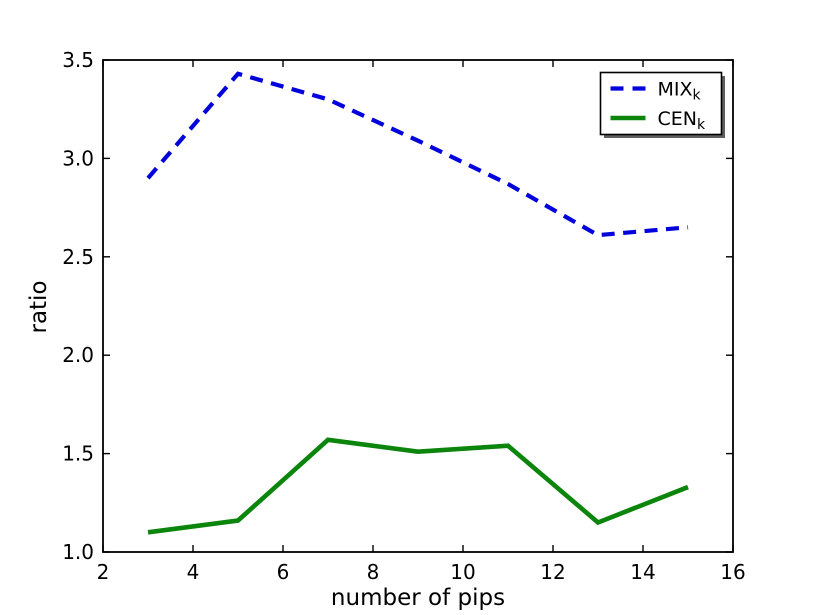 The image size is (815, 615). I want to click on y-tick-label: 3.0, so click(78, 158).